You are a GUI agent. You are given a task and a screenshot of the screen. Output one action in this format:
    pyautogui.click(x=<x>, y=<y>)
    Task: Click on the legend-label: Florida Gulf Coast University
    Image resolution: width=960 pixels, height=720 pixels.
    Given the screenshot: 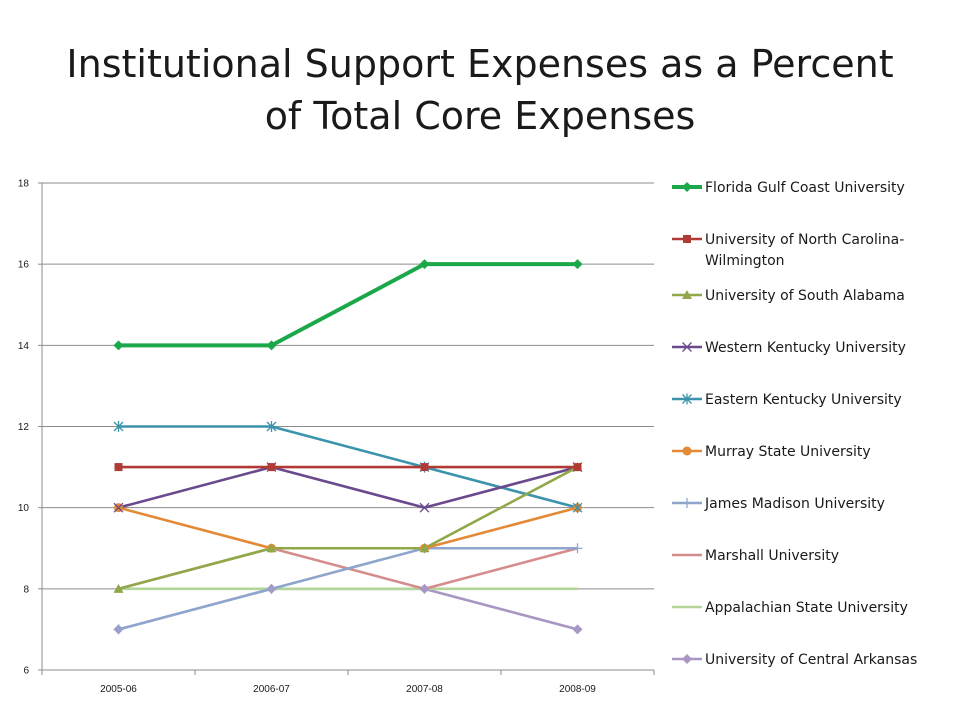 What is the action you would take?
    pyautogui.click(x=805, y=188)
    